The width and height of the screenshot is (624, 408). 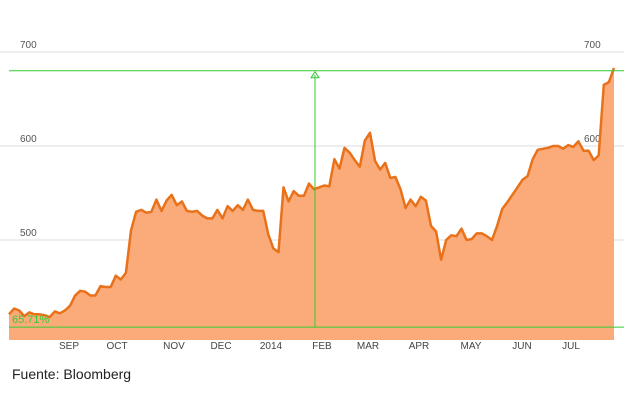 What do you see at coordinates (220, 346) in the screenshot?
I see `x-tick-label-dec: DEC` at bounding box center [220, 346].